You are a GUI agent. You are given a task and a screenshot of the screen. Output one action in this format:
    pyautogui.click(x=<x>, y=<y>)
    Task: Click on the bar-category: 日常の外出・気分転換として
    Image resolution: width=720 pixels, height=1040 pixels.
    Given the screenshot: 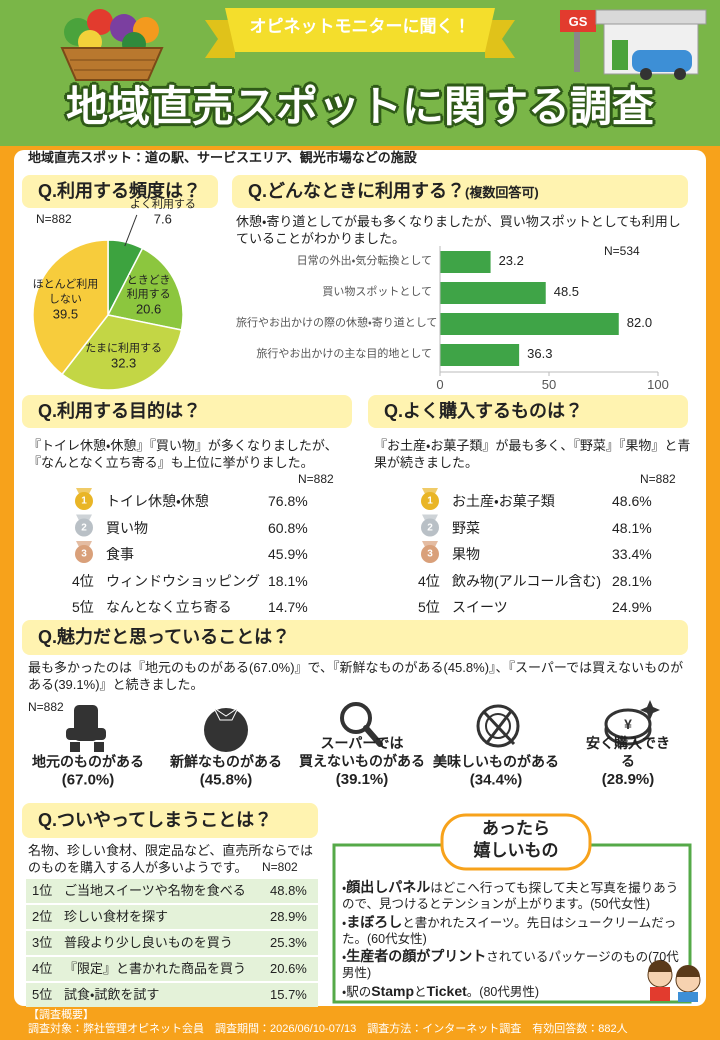 What is the action you would take?
    pyautogui.click(x=364, y=261)
    